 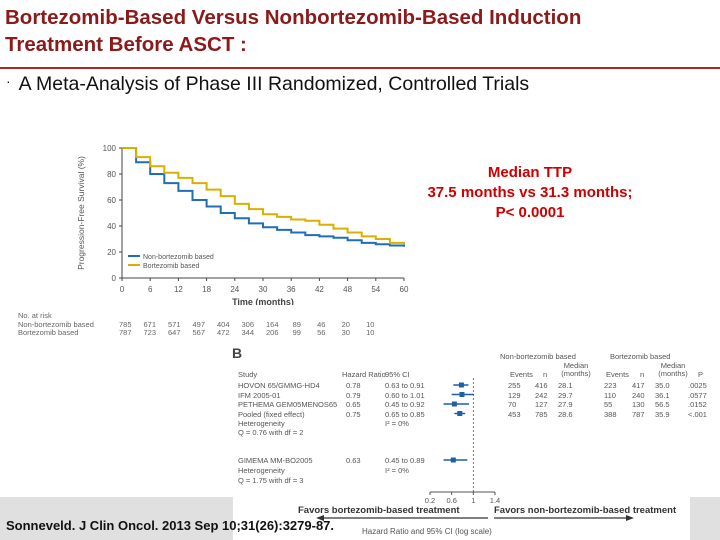 What do you see at coordinates (291, 289) in the screenshot?
I see `km-x-tick-label: 36` at bounding box center [291, 289].